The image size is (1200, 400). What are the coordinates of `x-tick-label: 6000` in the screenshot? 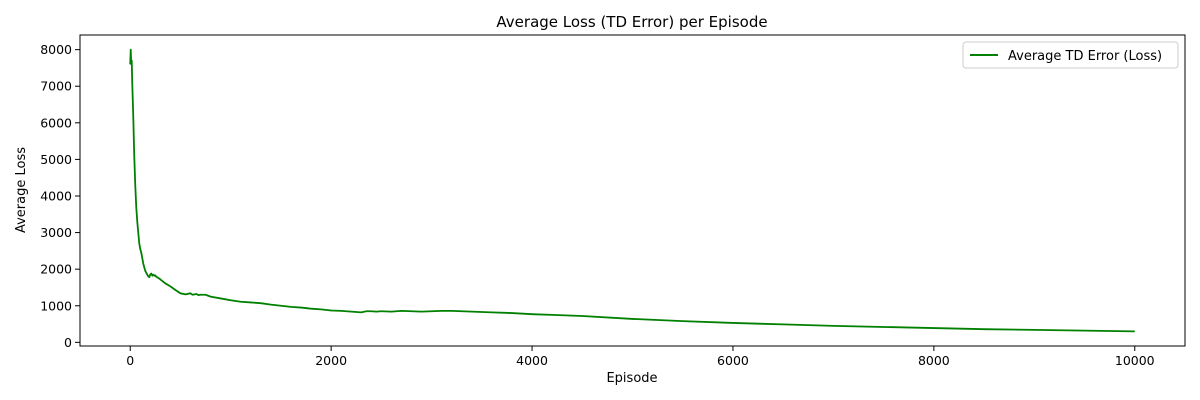 It's located at (733, 360).